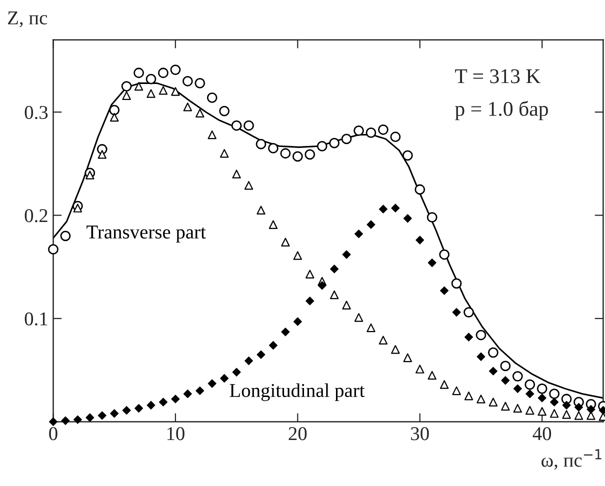 The image size is (605, 486). What do you see at coordinates (53, 433) in the screenshot?
I see `x-tick-label: 0` at bounding box center [53, 433].